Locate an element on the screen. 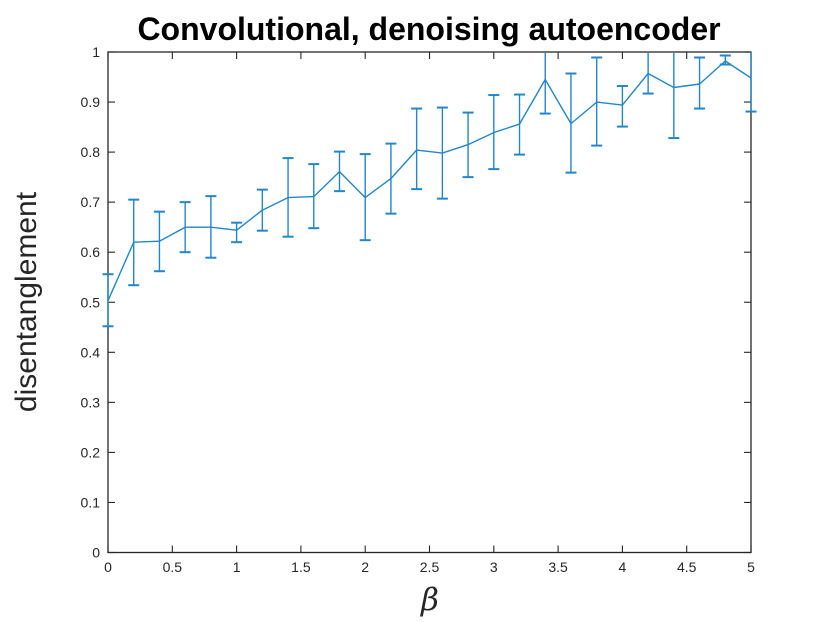 The height and width of the screenshot is (623, 830). y-tick-label: 0.4 is located at coordinates (91, 352).